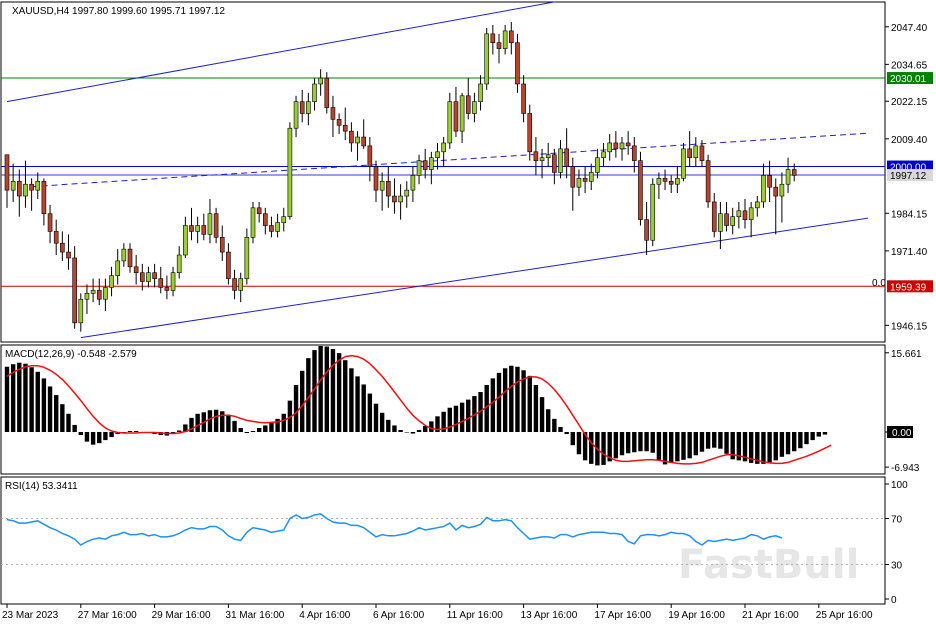 The width and height of the screenshot is (936, 624). Describe the element at coordinates (696, 615) in the screenshot. I see `time-tick-label: 19 Apr 16:00` at that location.